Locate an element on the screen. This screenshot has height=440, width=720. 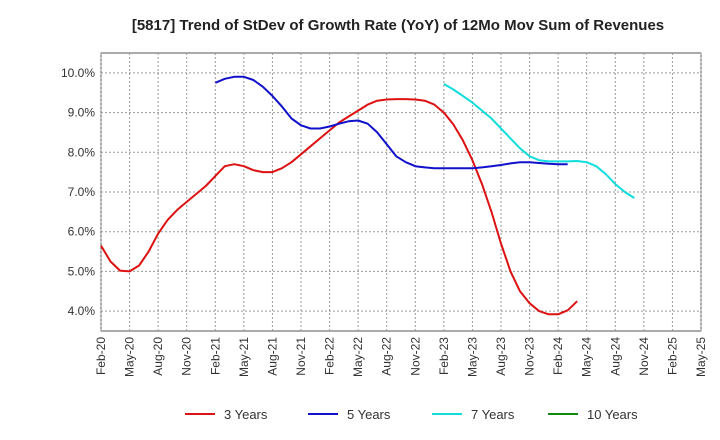
x-tick-label: May-24 is located at coordinates (587, 357).